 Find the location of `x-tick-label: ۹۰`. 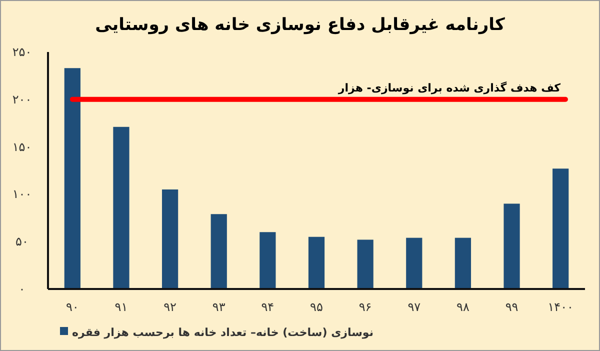

x-tick-label: ۹۰ is located at coordinates (72, 307).